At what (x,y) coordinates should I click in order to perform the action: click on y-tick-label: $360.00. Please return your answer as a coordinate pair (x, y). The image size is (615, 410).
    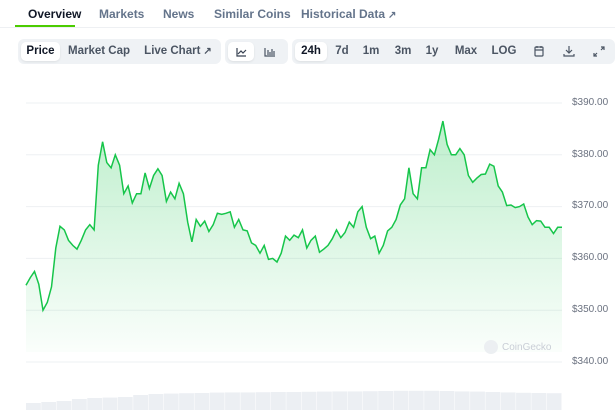
    Looking at the image, I should click on (590, 257).